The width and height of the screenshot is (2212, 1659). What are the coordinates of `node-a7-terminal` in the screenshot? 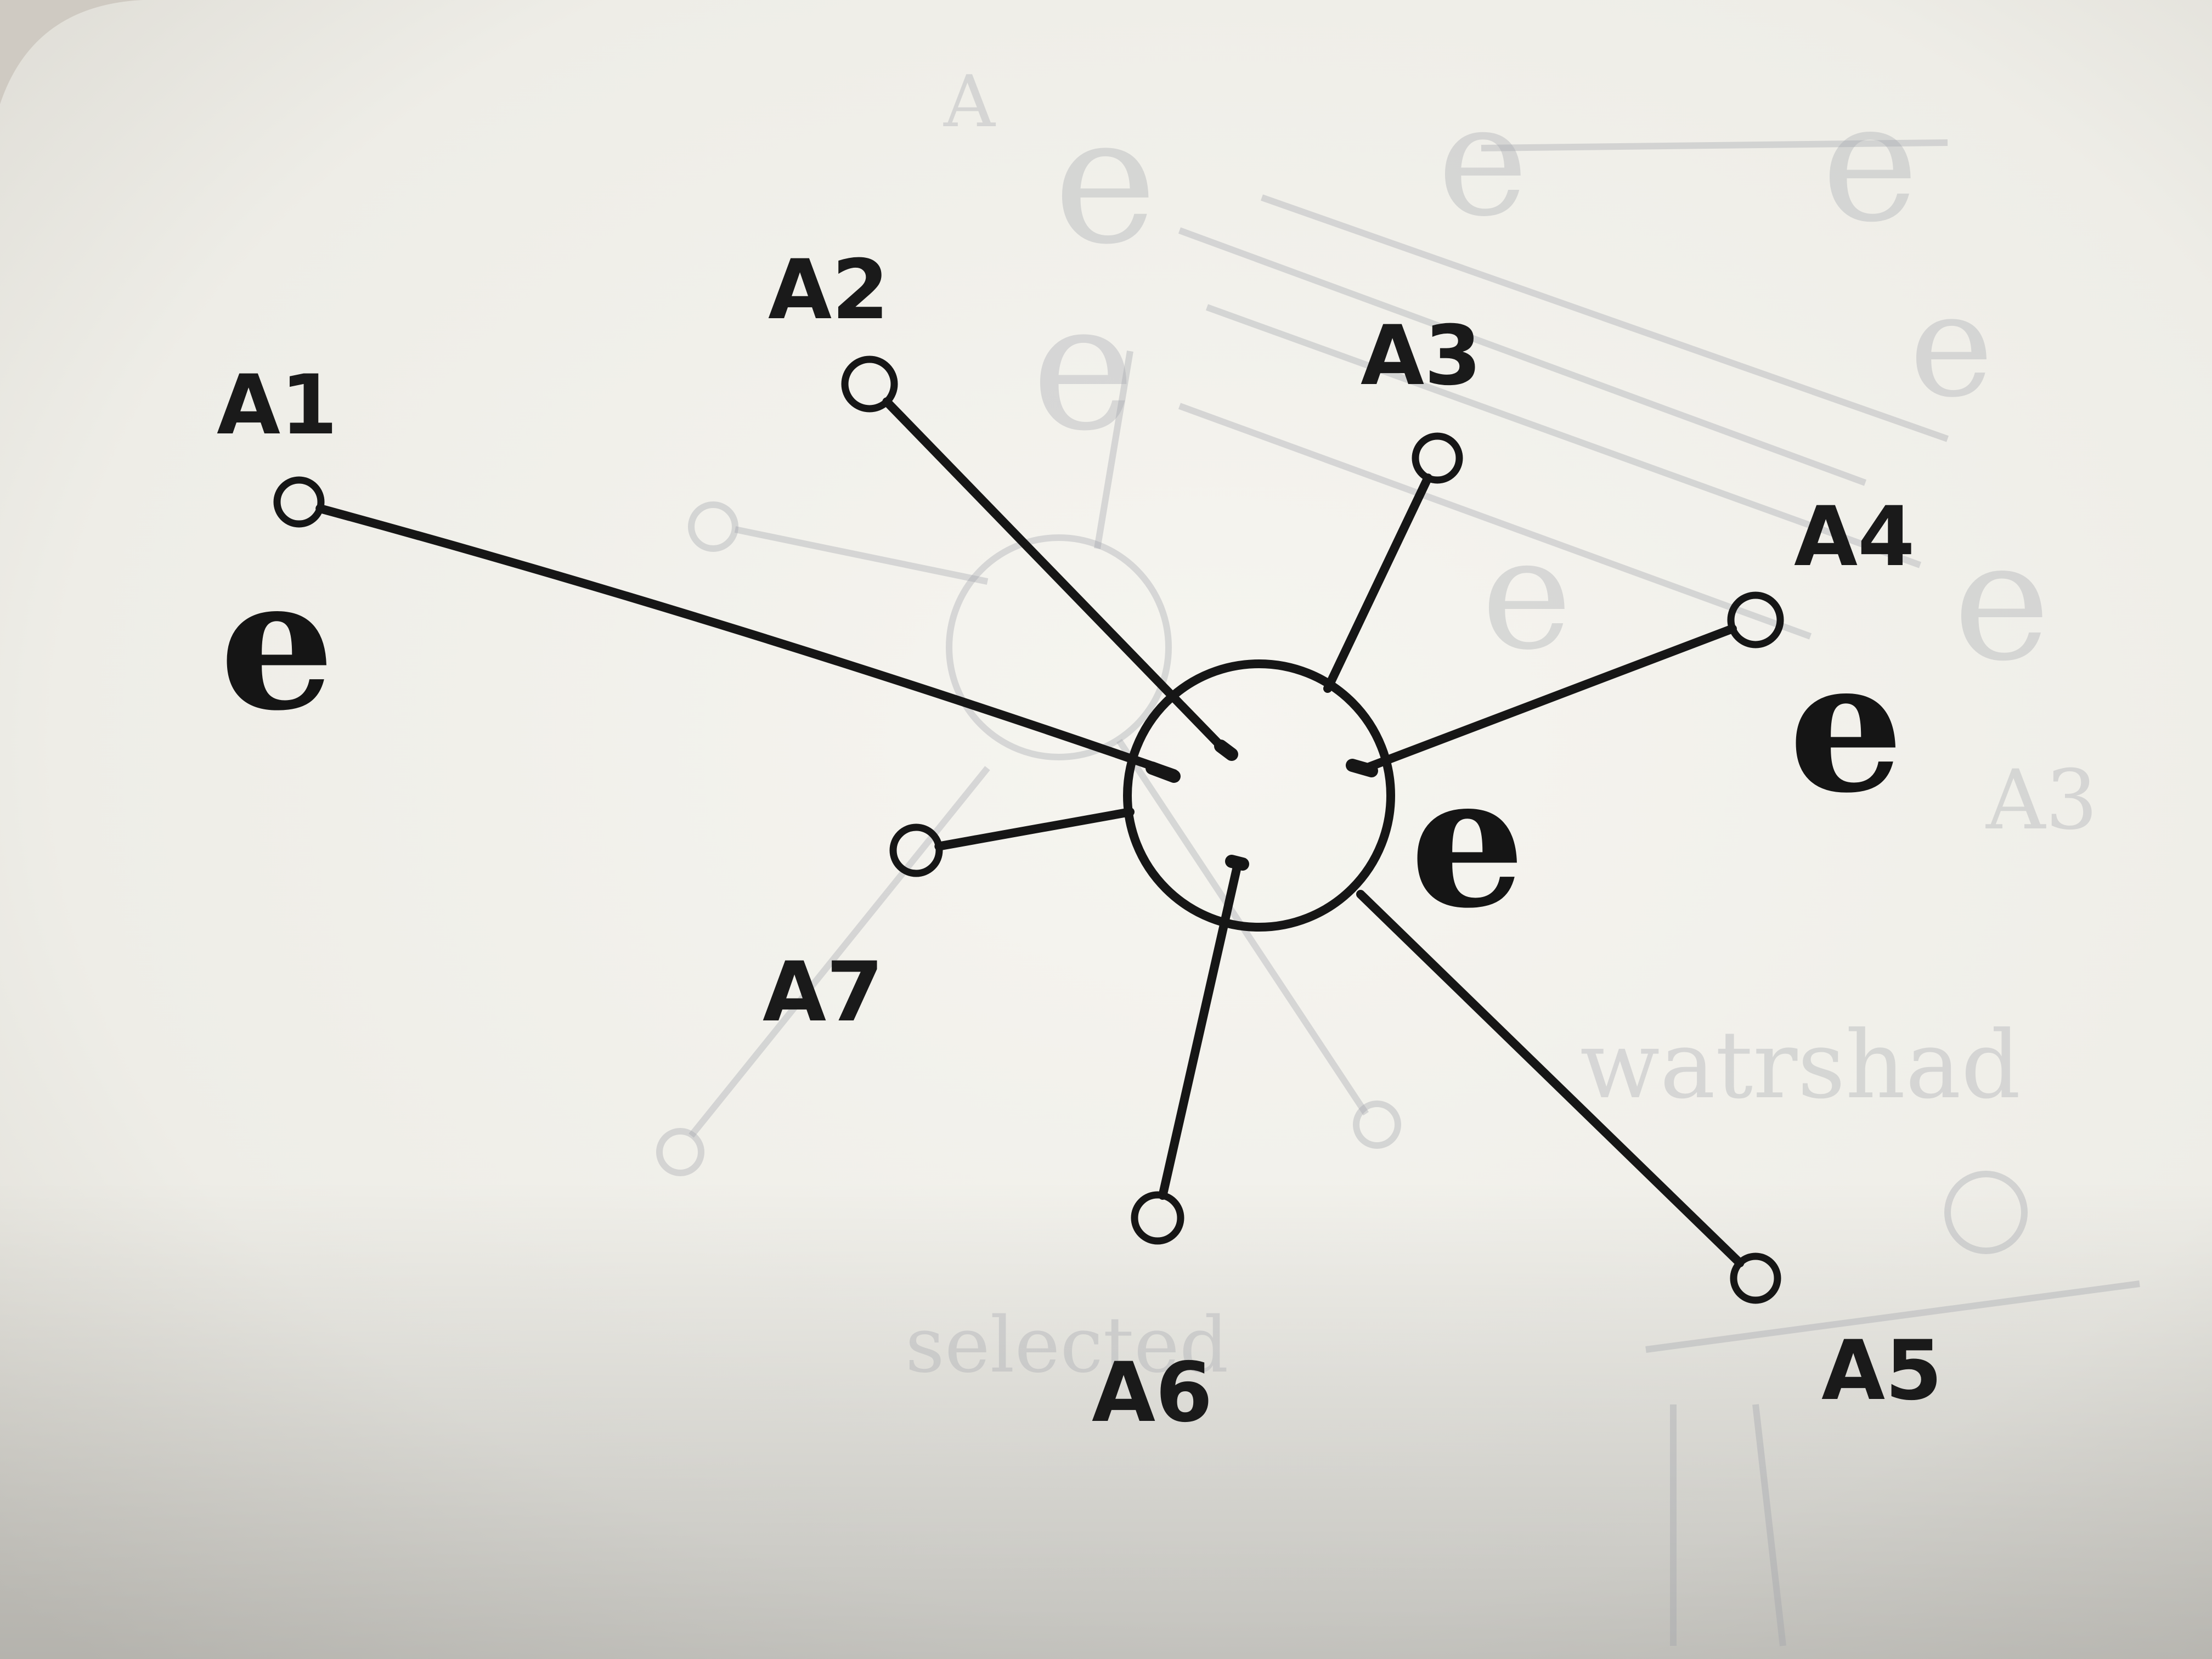 It's located at (916, 850).